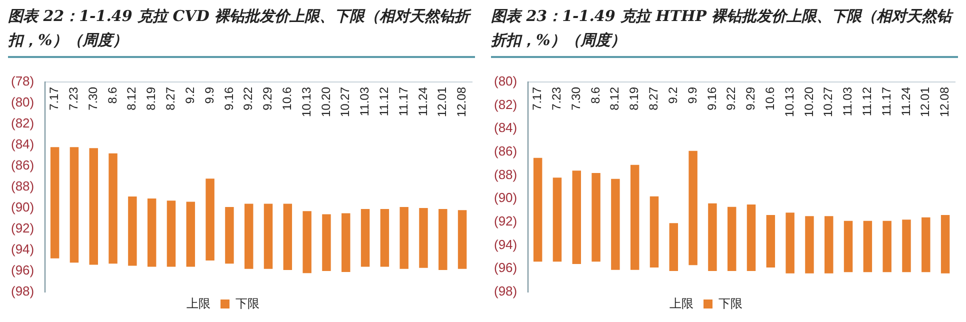 This screenshot has width=966, height=322. I want to click on x-tick-label: 8.12, so click(615, 98).